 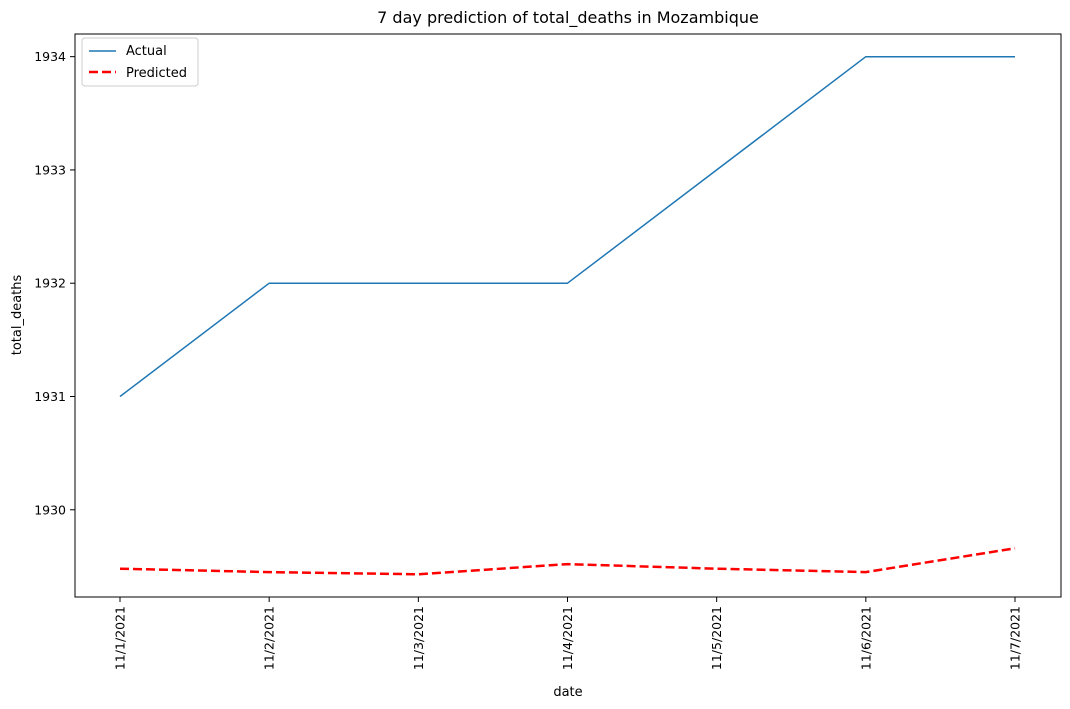 What do you see at coordinates (1015, 638) in the screenshot?
I see `x-tick-label: 11/7/2021` at bounding box center [1015, 638].